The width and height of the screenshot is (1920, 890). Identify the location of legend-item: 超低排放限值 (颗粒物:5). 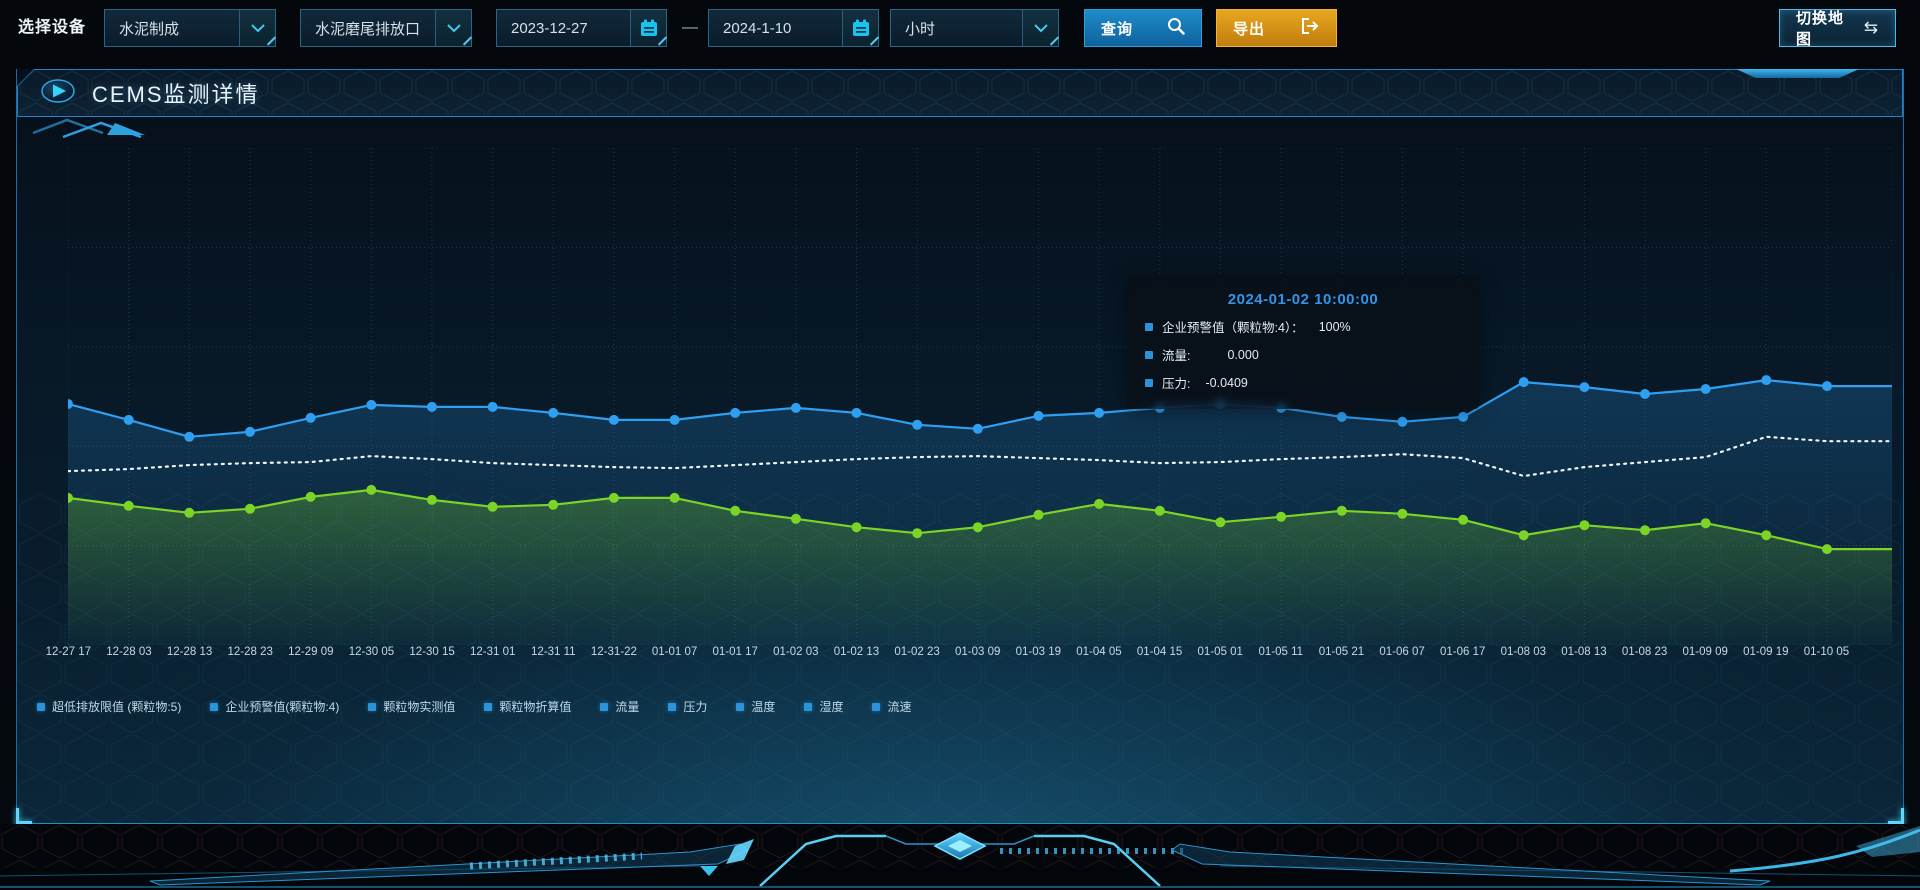
(109, 706).